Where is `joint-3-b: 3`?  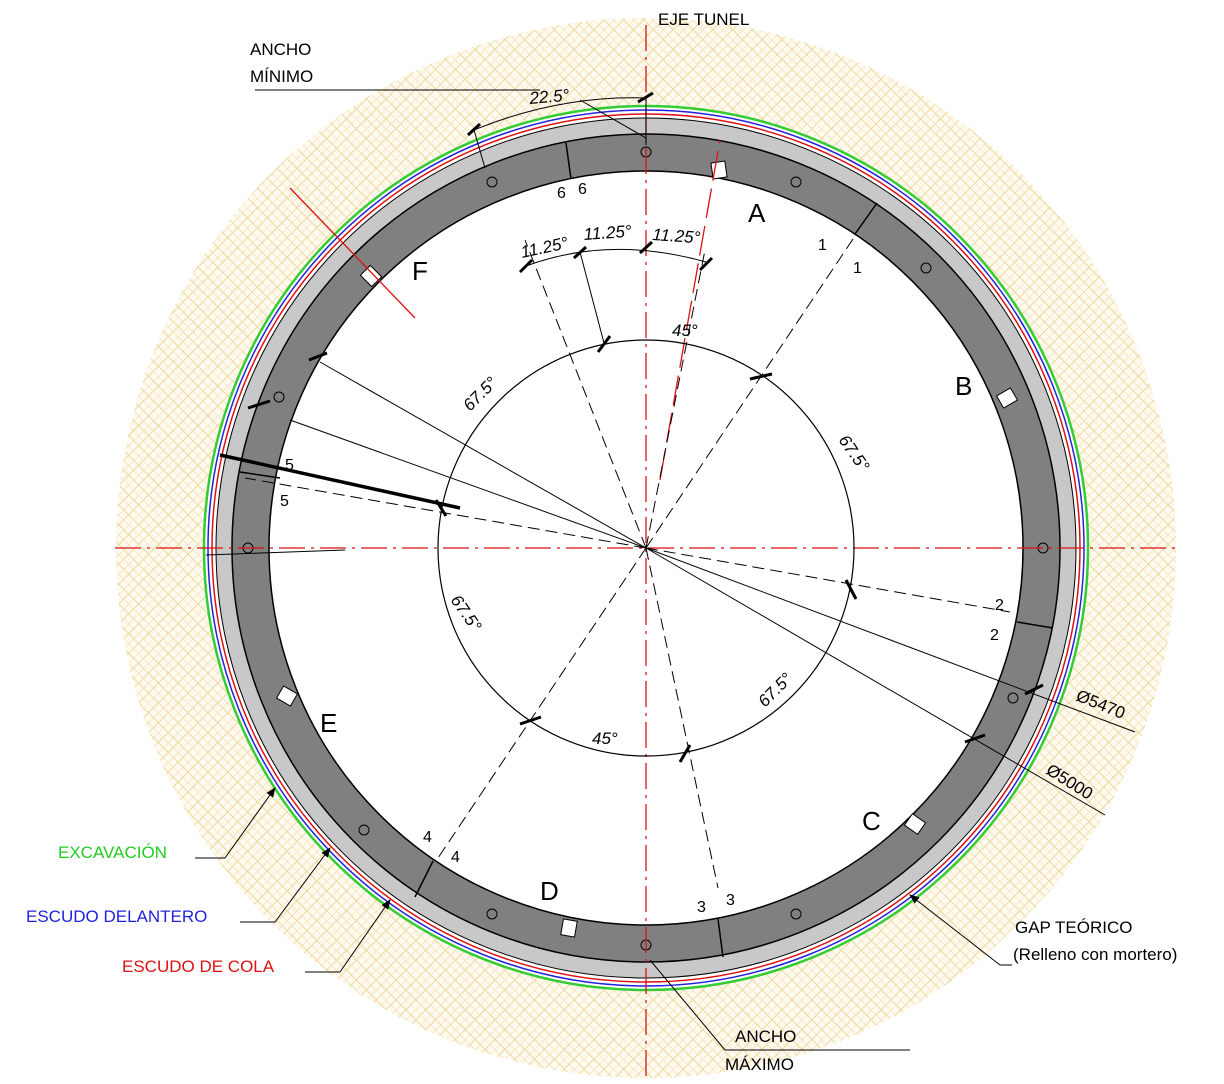
joint-3-b: 3 is located at coordinates (730, 900).